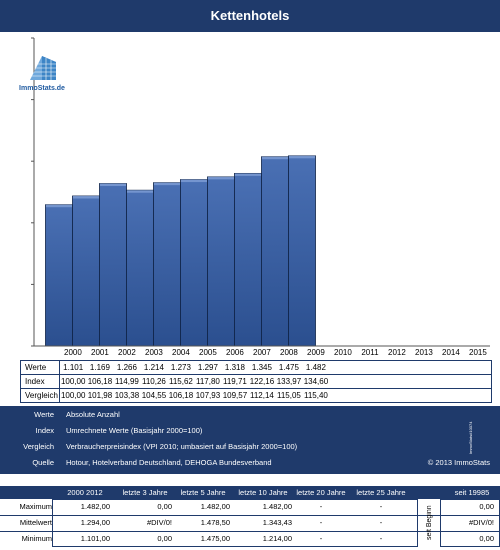 The height and width of the screenshot is (550, 500). I want to click on table-cell: 1.101, so click(73, 367).